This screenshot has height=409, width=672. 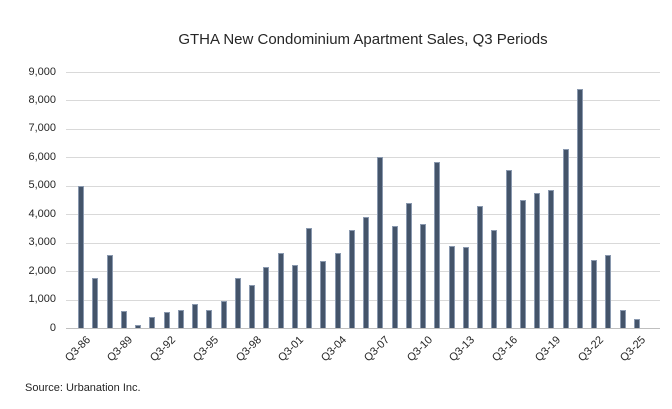 I want to click on y-tick-label: 9,000, so click(x=42, y=71).